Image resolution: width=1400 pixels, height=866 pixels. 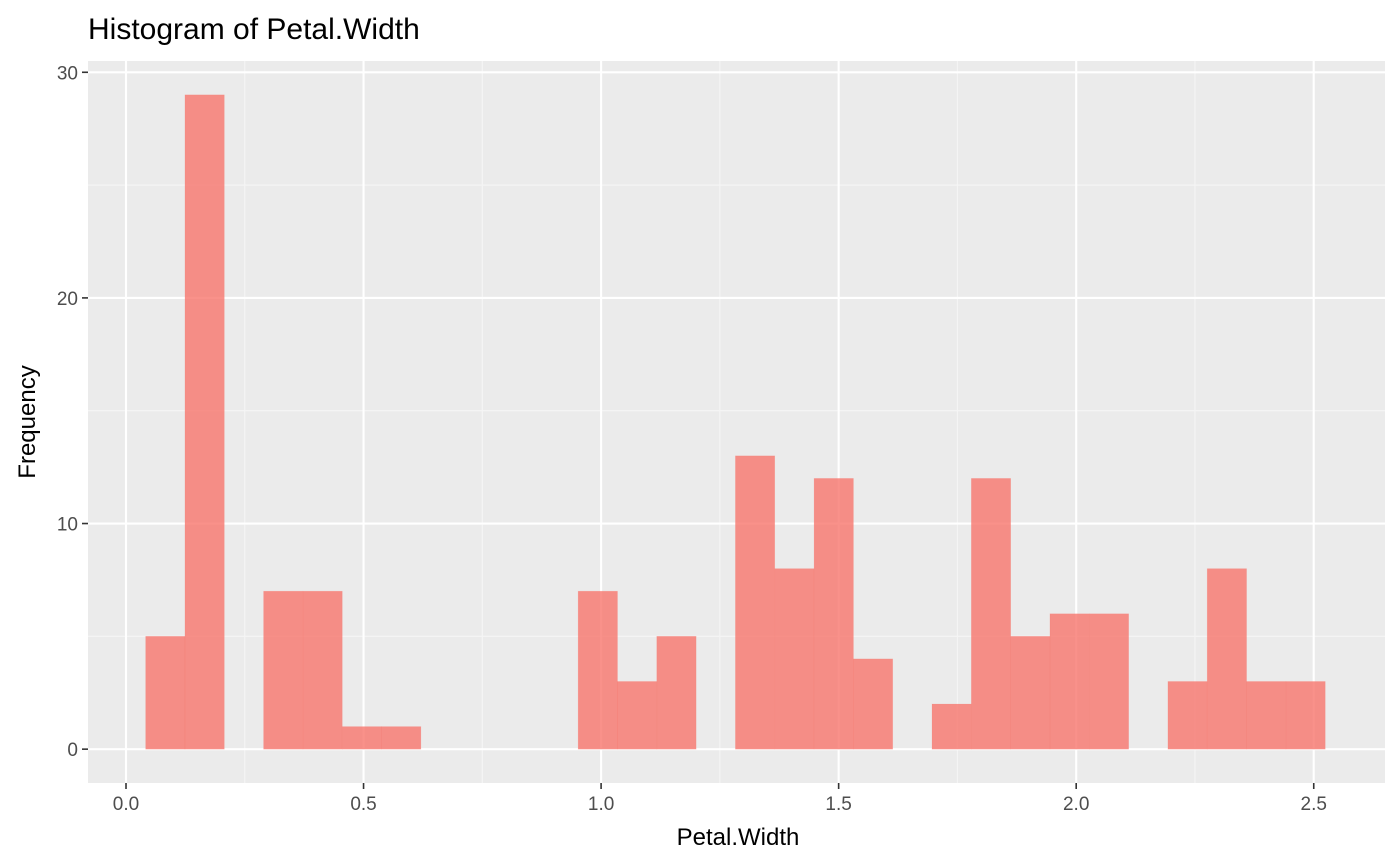 I want to click on y-tick-label: 0, so click(x=72, y=750).